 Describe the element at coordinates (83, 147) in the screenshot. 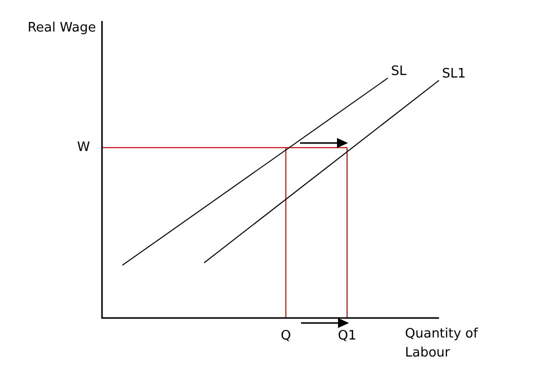

I see `series-label: W` at that location.